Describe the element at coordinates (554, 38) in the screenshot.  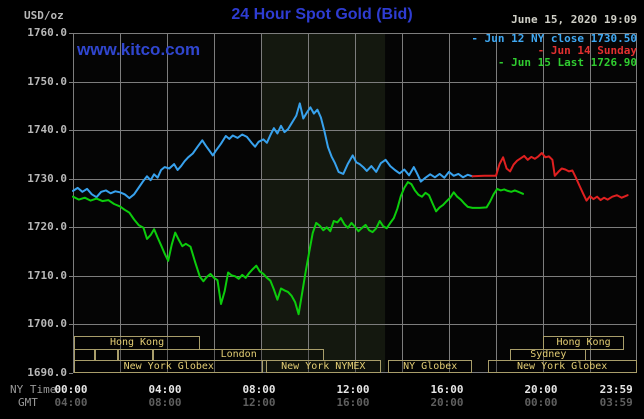
I see `legend-item-jun12: - Jun 12 NY close 1730.50` at that location.